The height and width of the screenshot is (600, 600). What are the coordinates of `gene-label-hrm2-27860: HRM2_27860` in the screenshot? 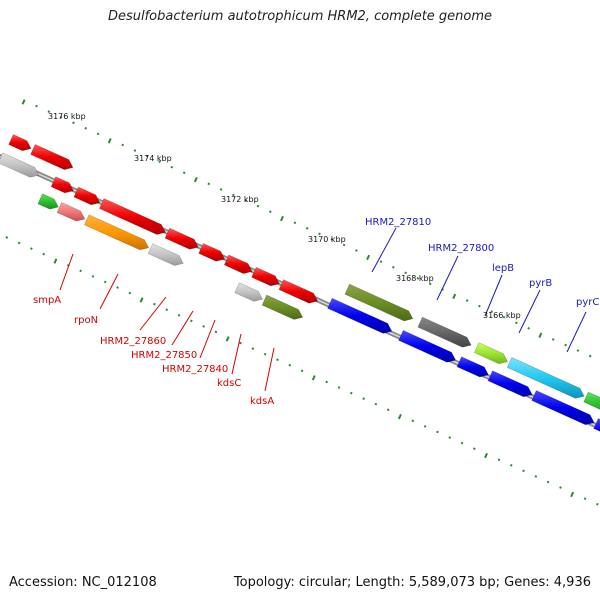 It's located at (133, 341).